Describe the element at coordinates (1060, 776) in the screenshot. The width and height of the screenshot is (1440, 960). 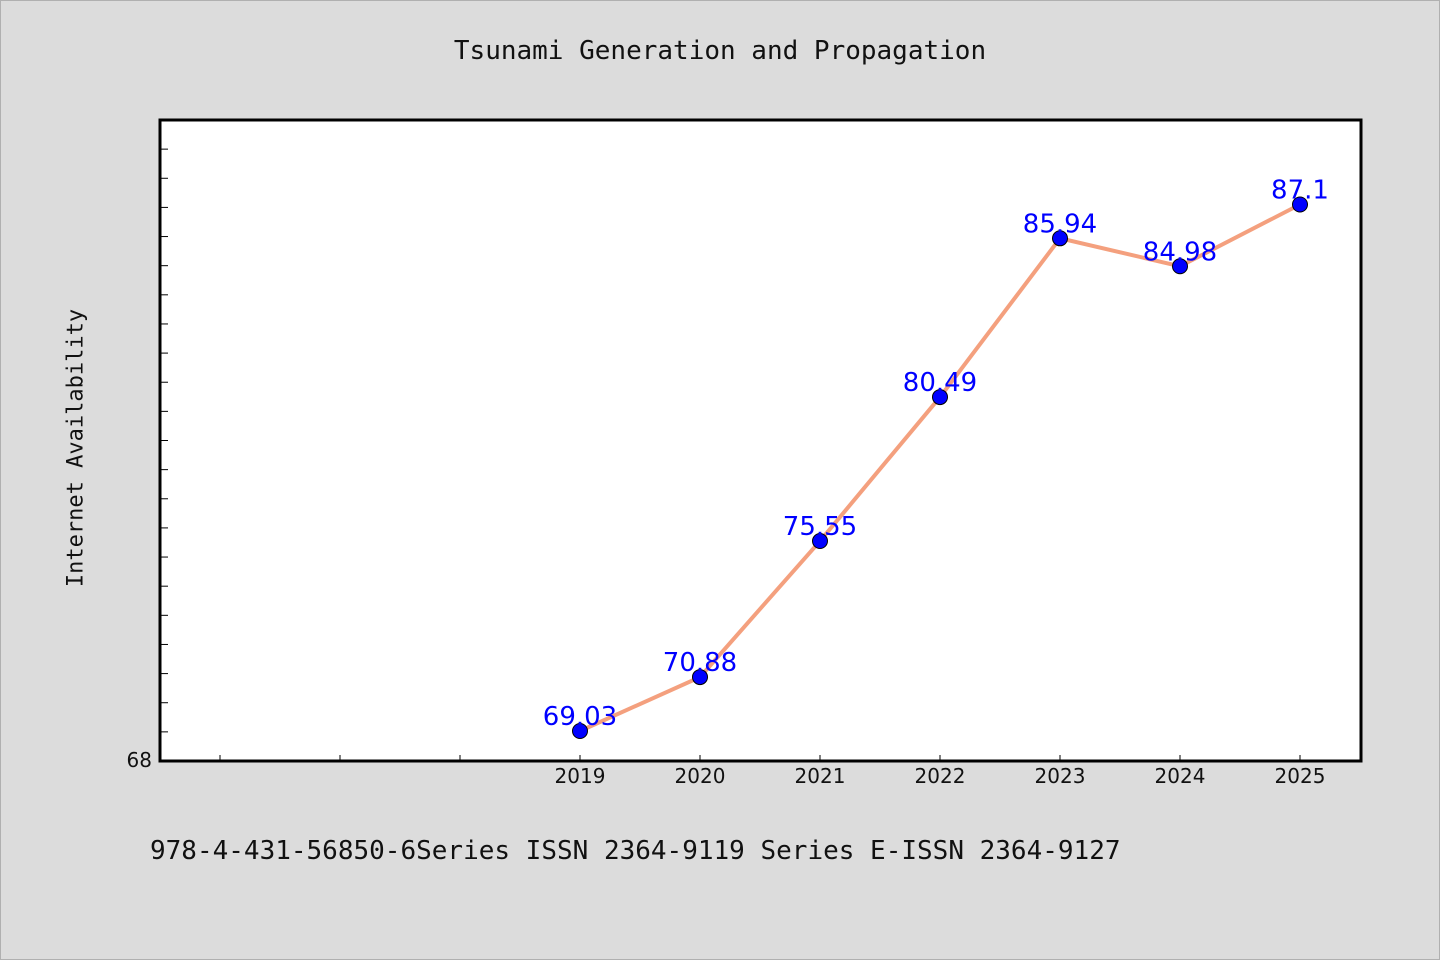
I see `x-tick-label: 2023` at that location.